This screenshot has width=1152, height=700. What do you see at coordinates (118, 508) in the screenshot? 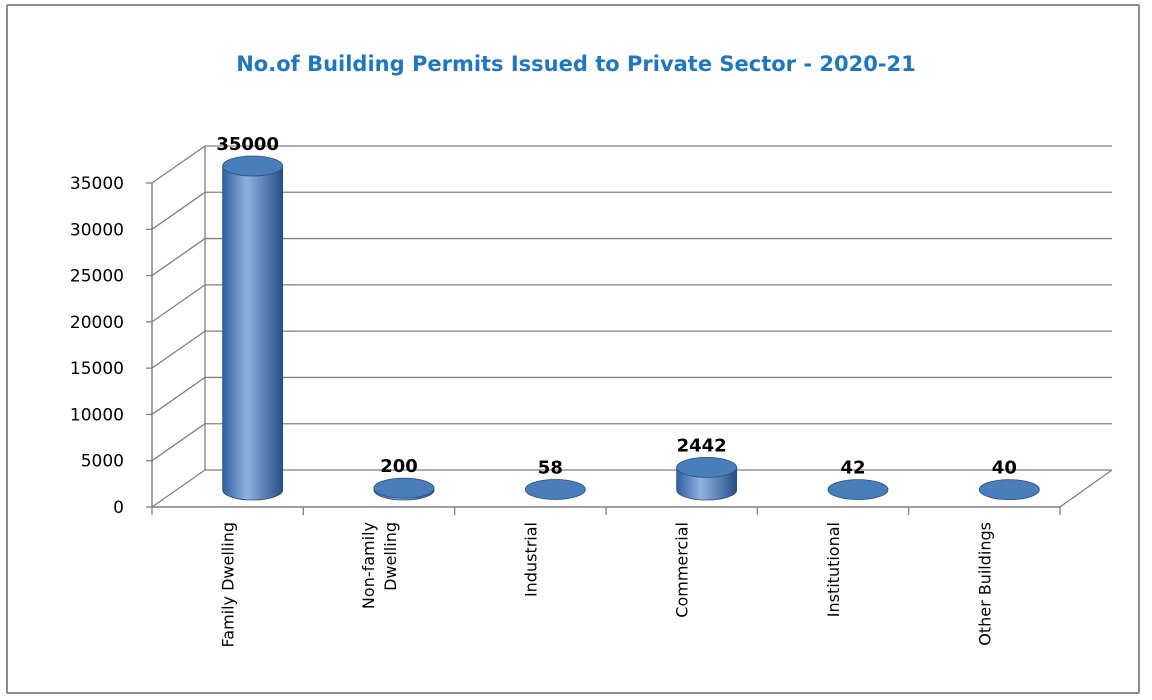
I see `y-tick-label: 0` at bounding box center [118, 508].